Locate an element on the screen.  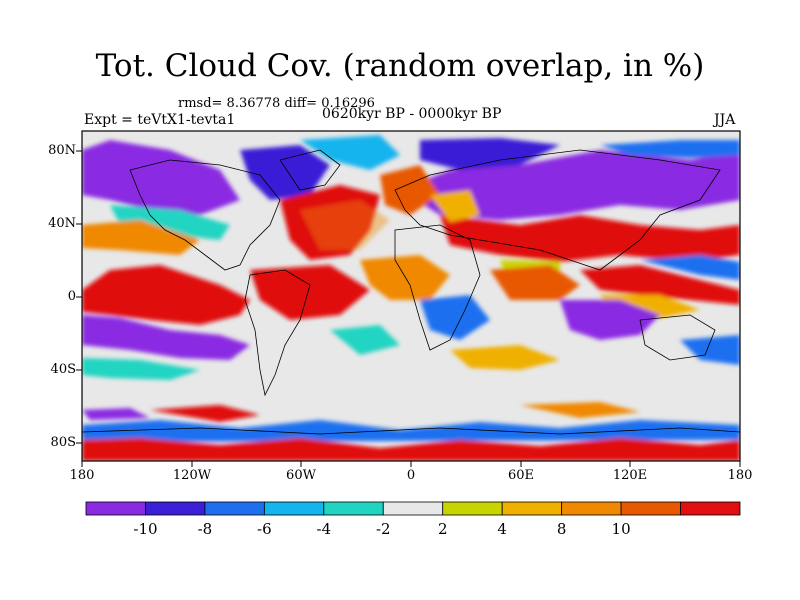
lat-tick-80n: 80N is located at coordinates (62, 150).